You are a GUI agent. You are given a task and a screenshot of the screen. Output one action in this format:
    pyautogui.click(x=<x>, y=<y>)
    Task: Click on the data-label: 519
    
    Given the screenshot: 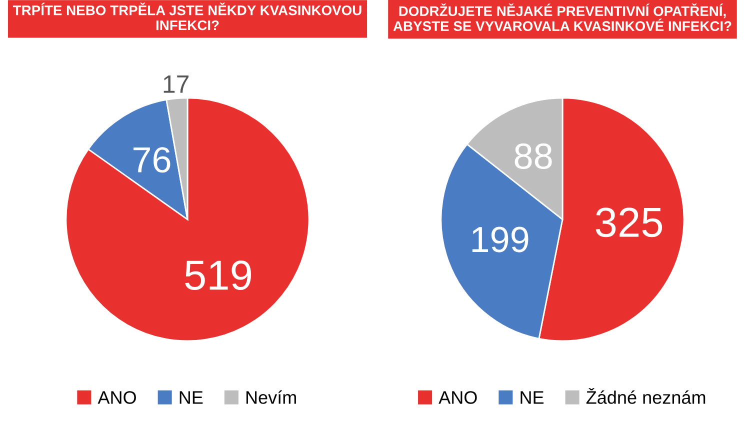 What is the action you would take?
    pyautogui.click(x=218, y=275)
    